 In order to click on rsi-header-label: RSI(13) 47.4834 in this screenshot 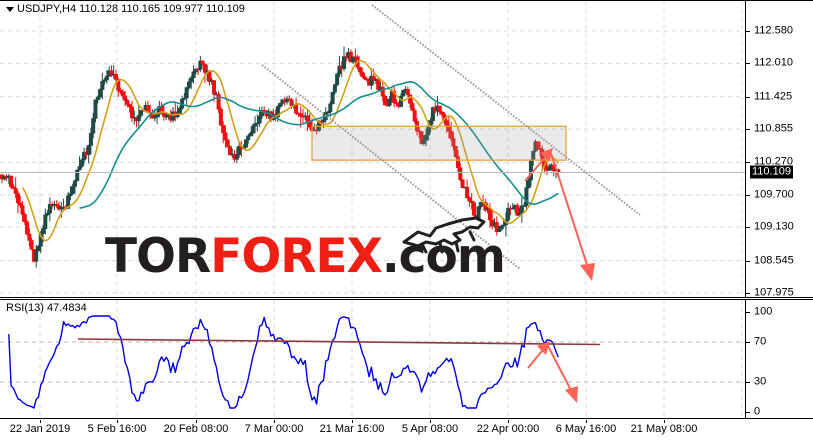, I will do `click(46, 308)`.